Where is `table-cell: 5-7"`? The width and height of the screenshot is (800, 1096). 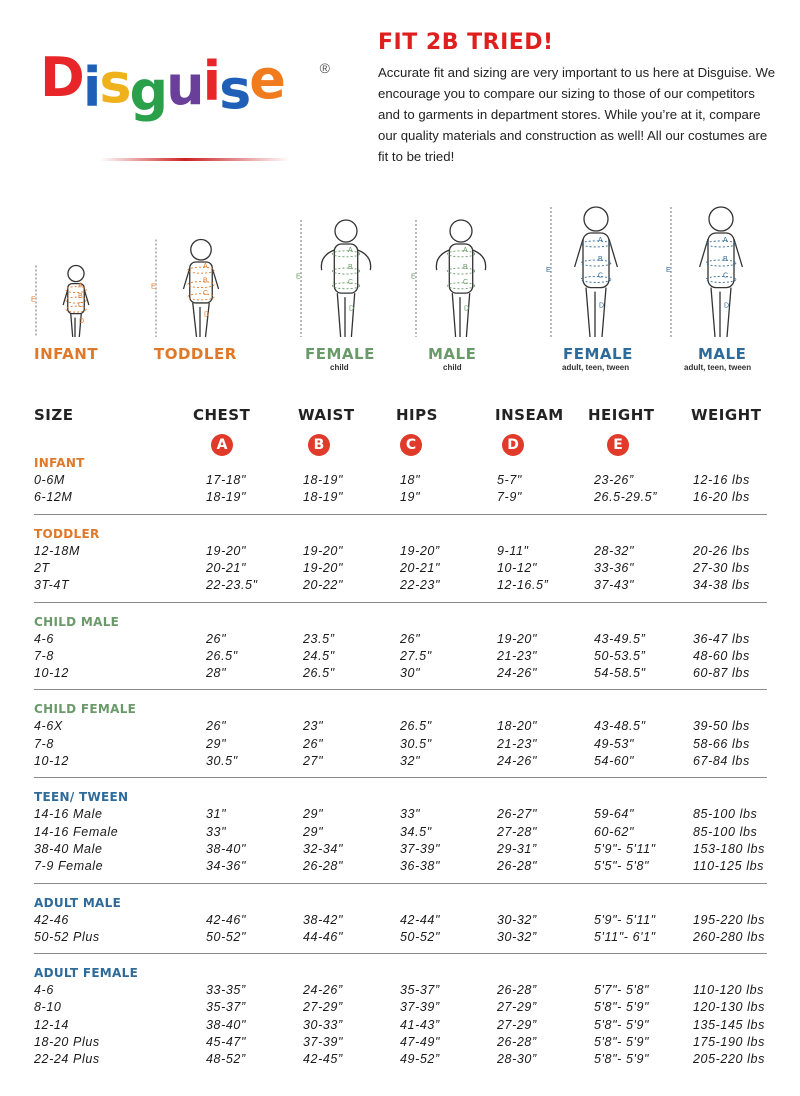 table-cell: 5-7" is located at coordinates (509, 480).